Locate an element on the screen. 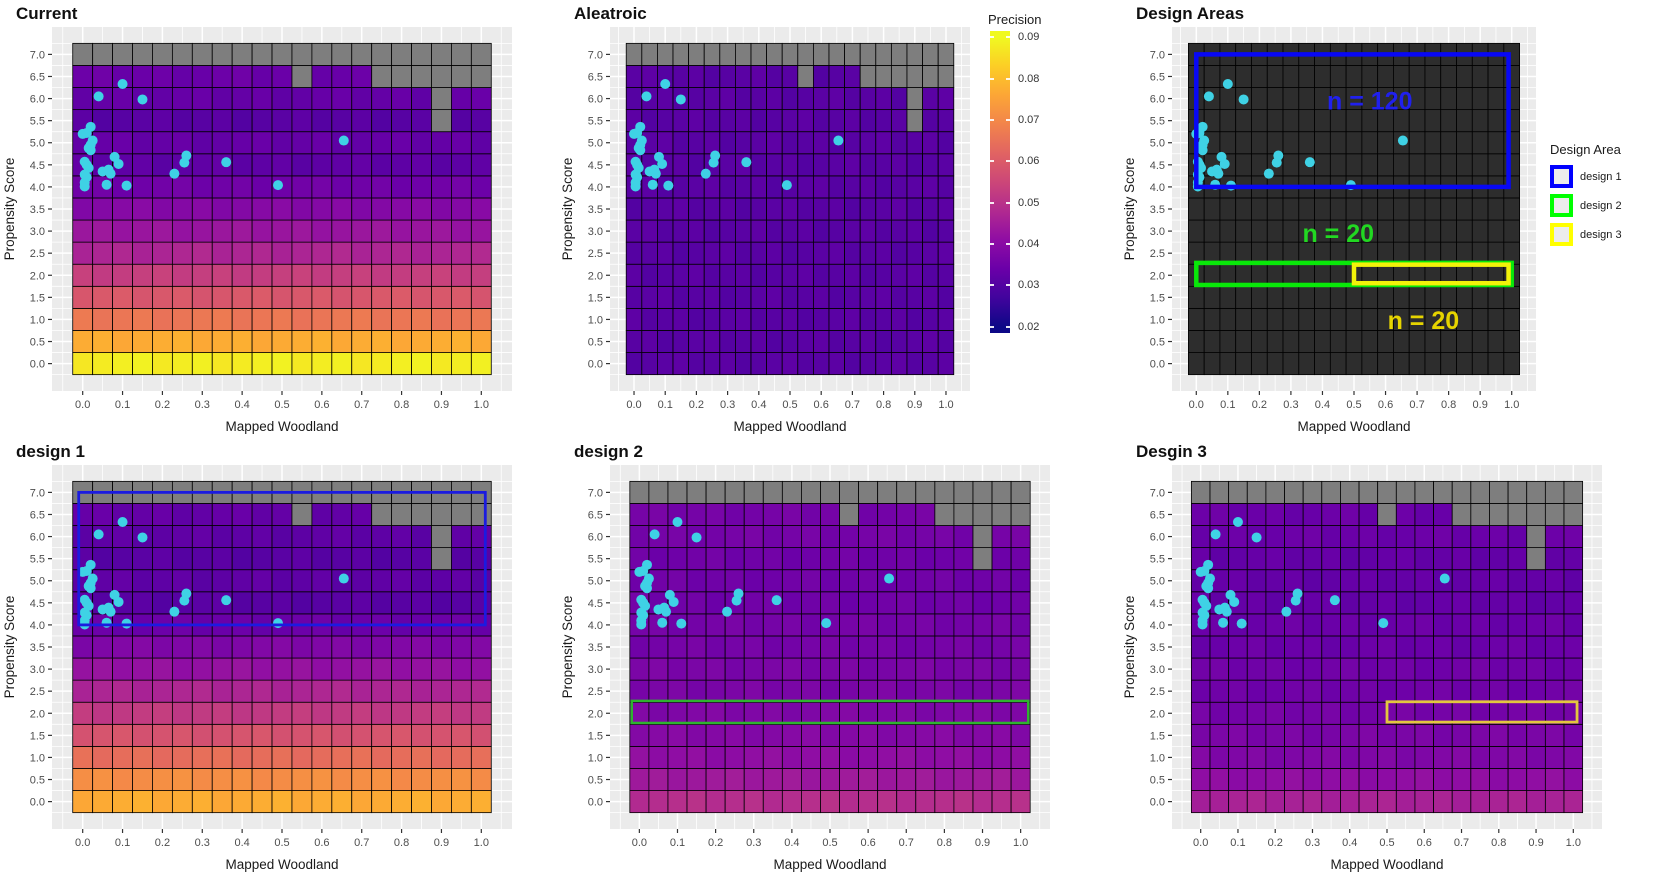 The image size is (1675, 880). colorbar-gradient is located at coordinates (1000, 182).